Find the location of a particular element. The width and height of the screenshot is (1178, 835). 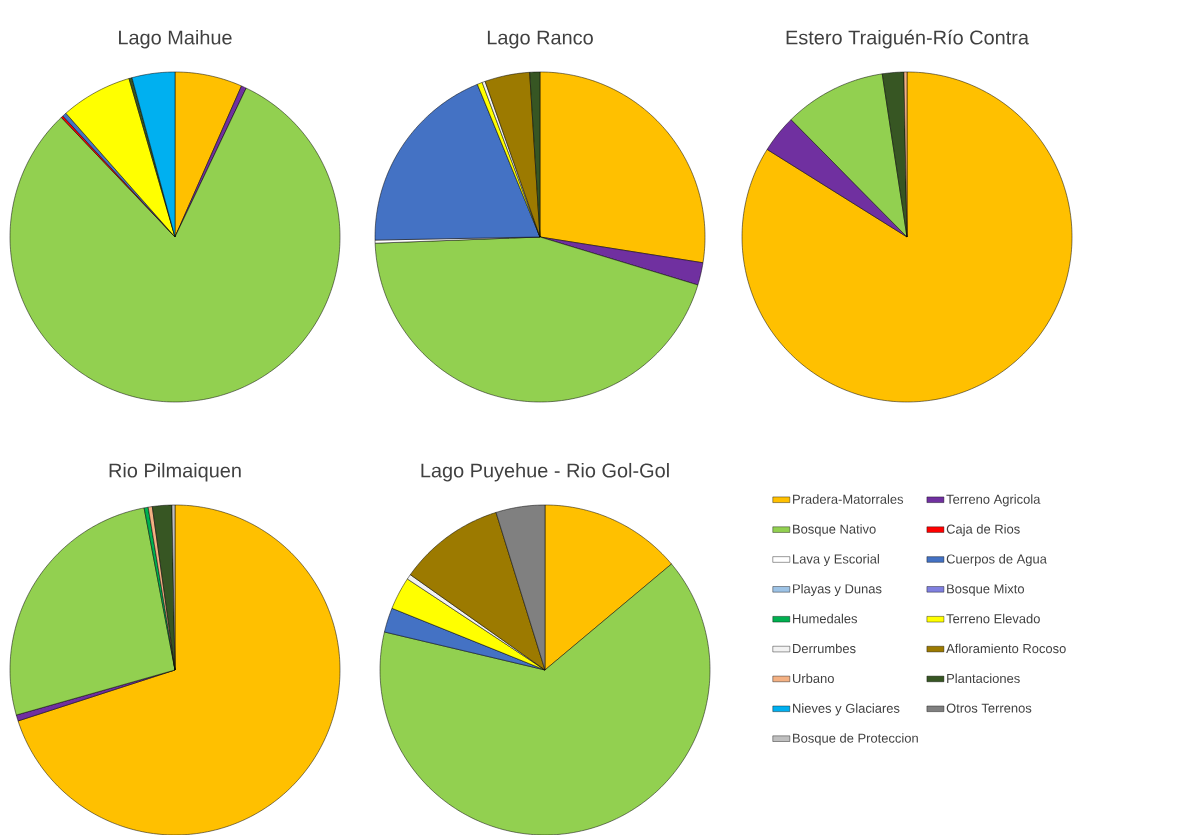

legend-label: Cuerpos de Agua is located at coordinates (996, 560).